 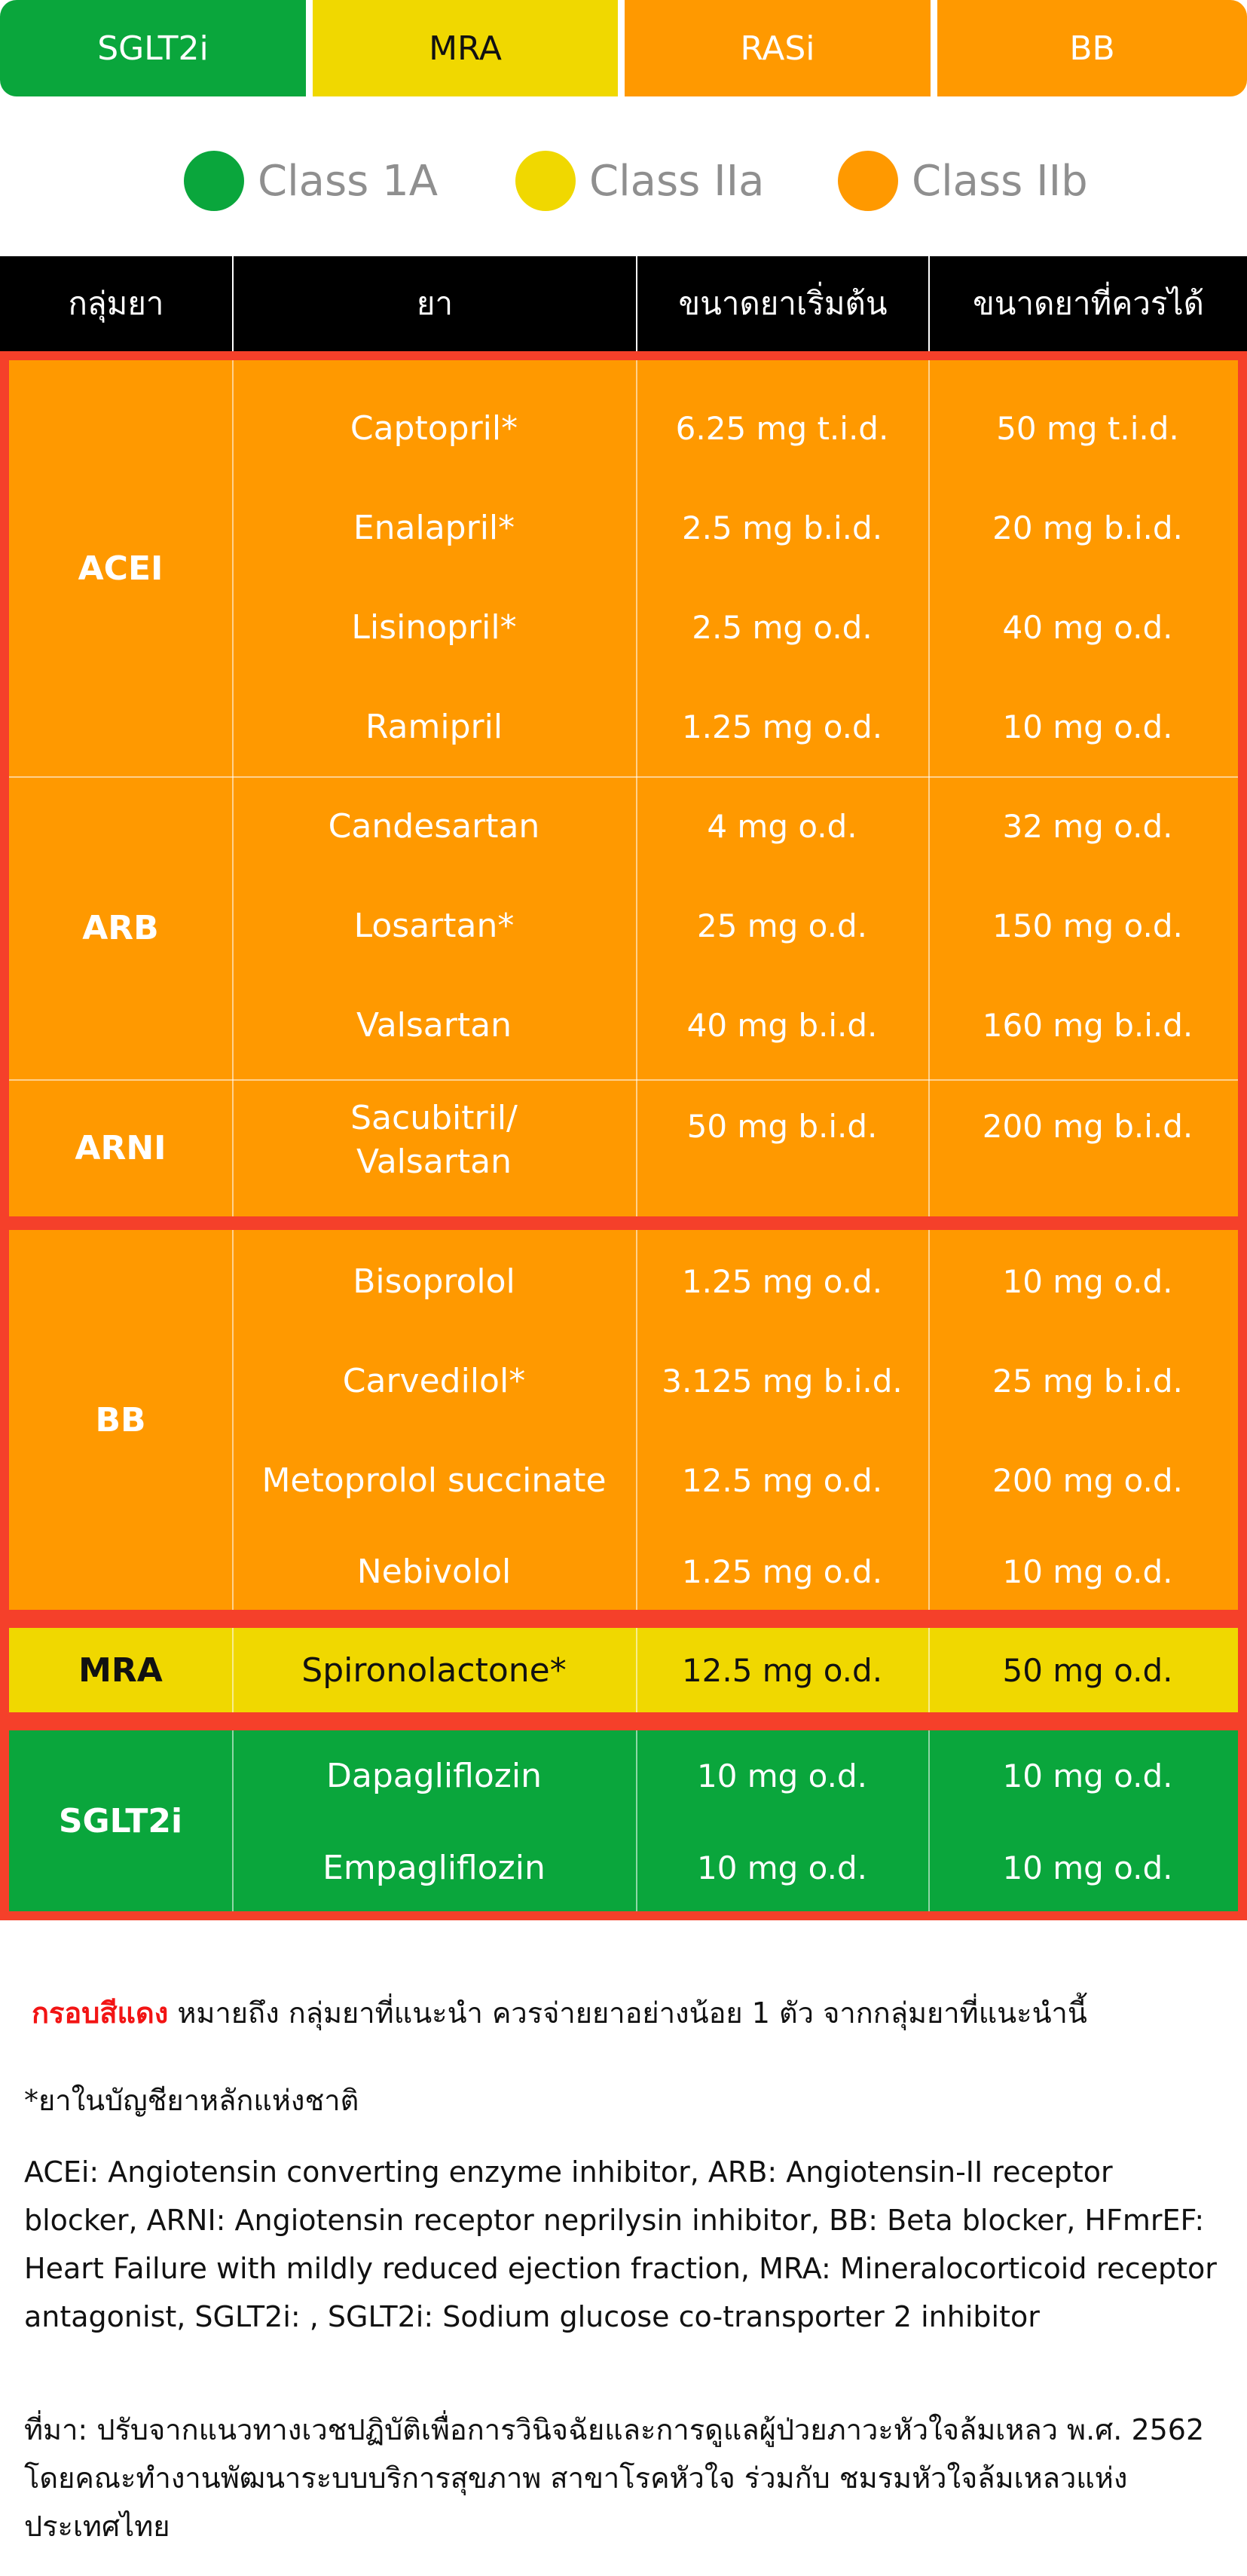 I want to click on drug-name: Candesartan, so click(x=434, y=826).